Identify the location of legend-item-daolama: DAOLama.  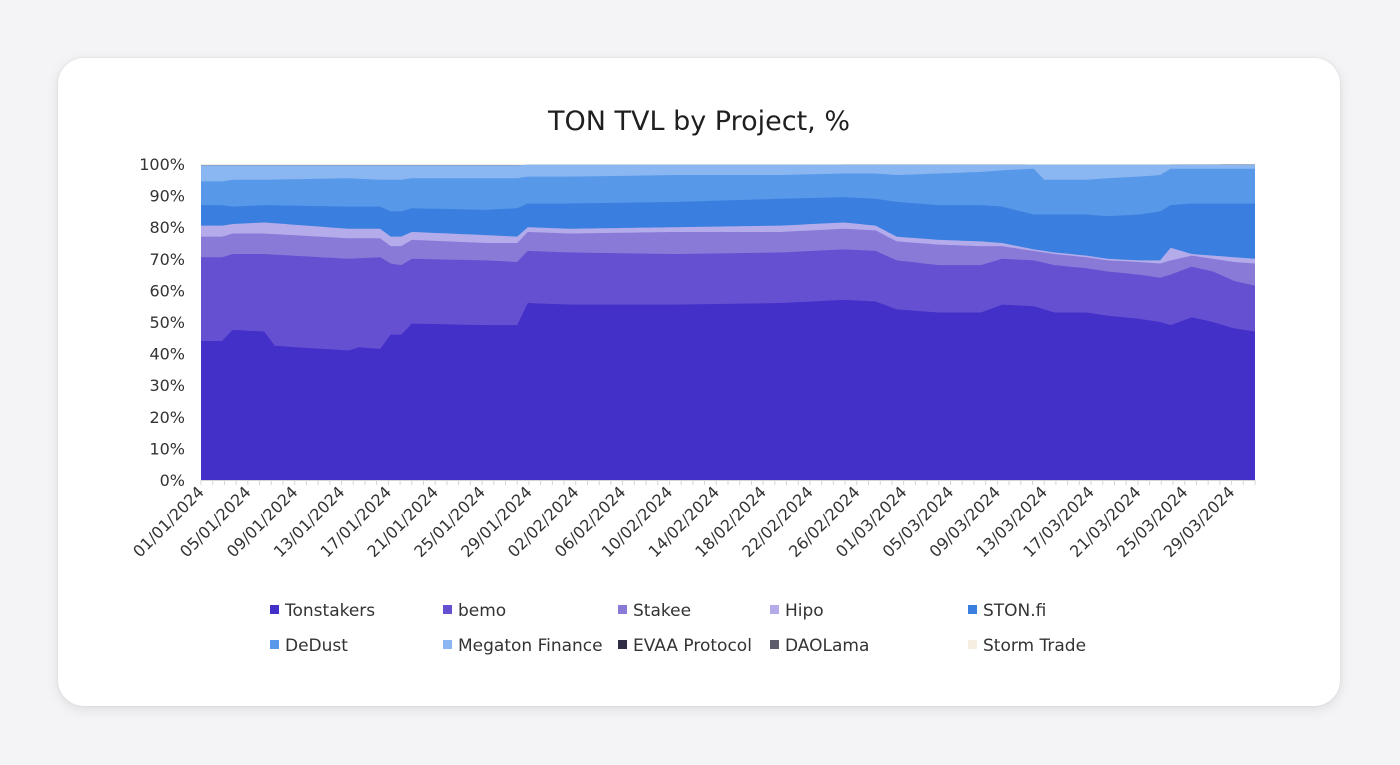
(819, 646).